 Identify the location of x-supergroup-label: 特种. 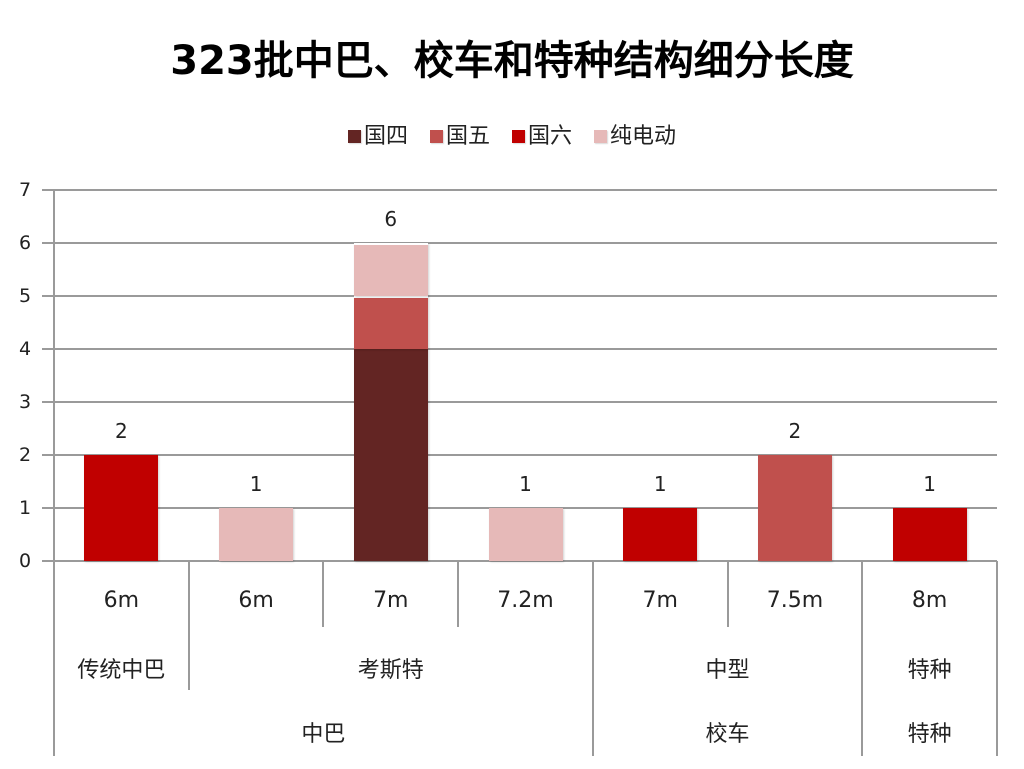
(929, 734).